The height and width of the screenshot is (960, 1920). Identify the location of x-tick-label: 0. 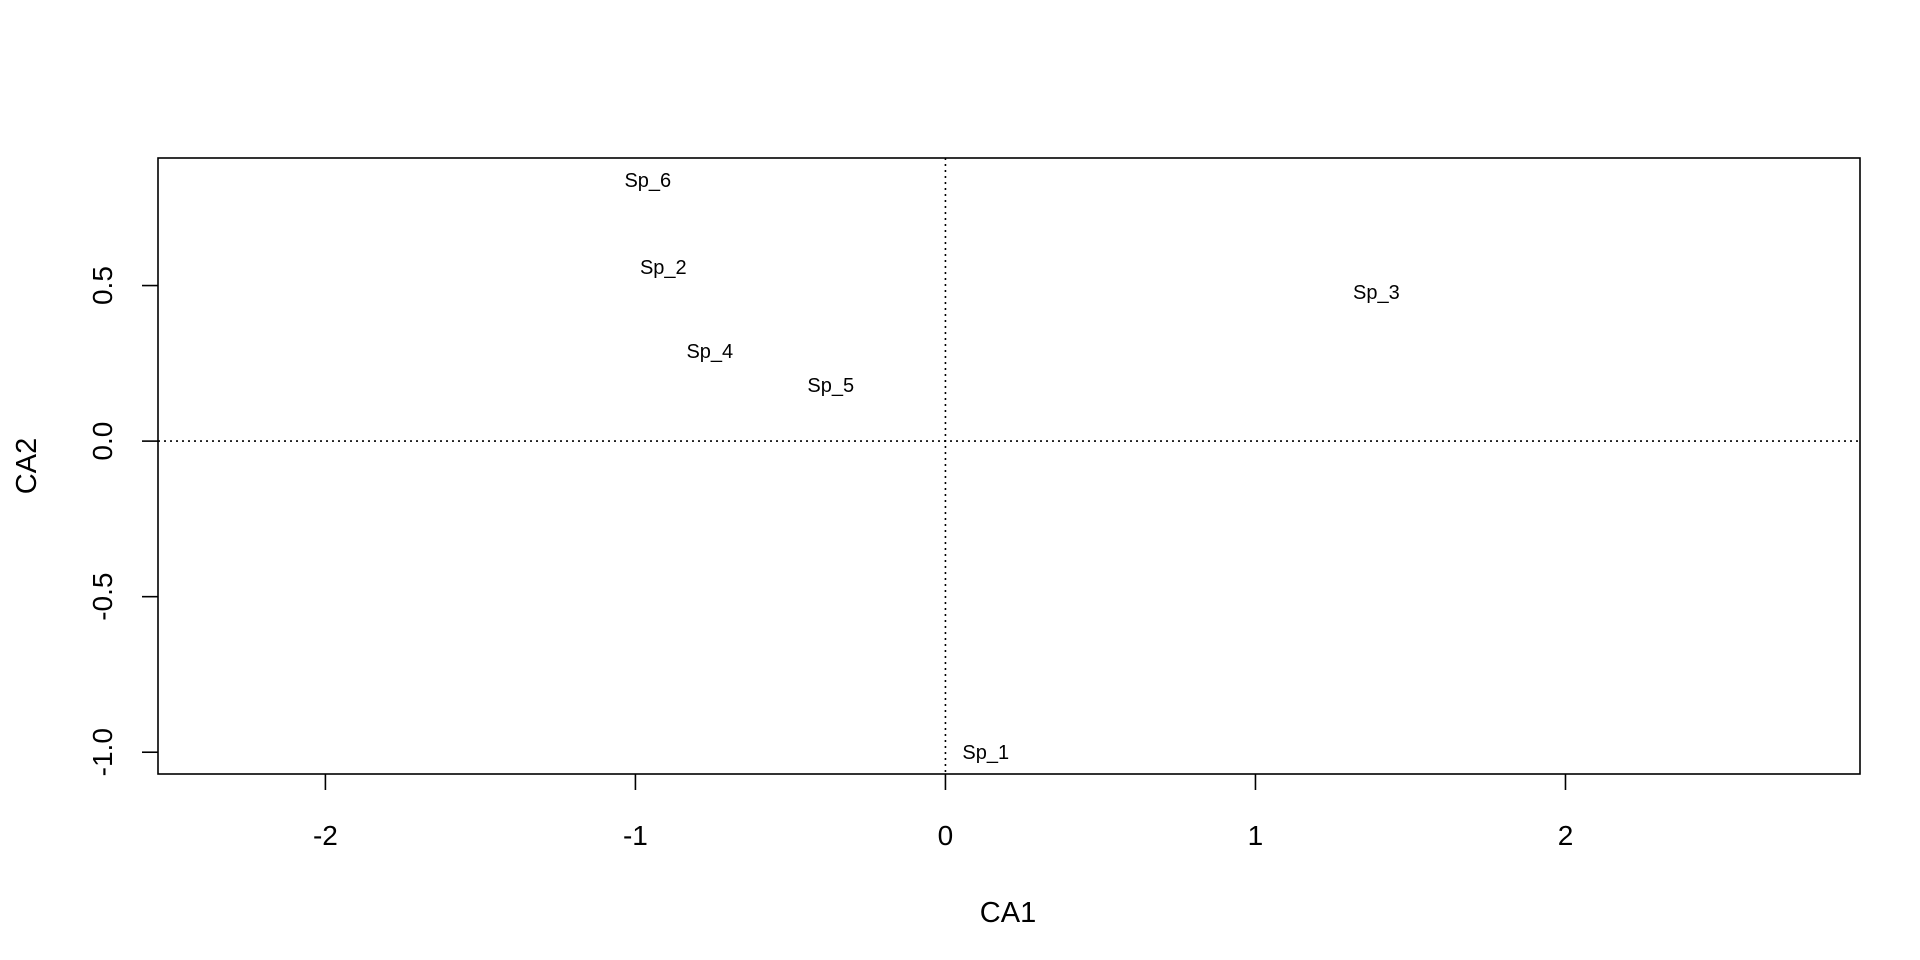
(946, 835).